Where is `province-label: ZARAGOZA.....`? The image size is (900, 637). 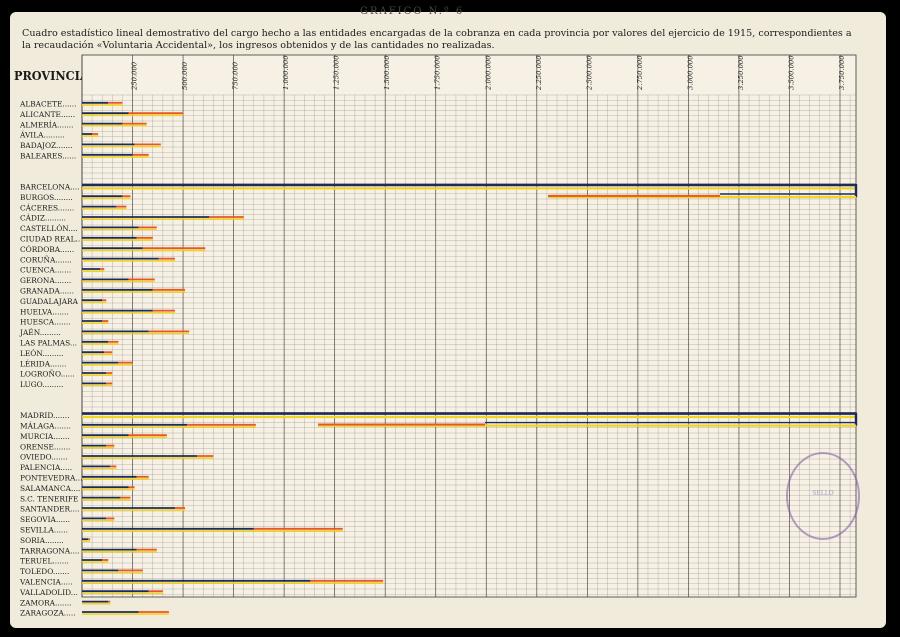 province-label: ZARAGOZA..... is located at coordinates (48, 613).